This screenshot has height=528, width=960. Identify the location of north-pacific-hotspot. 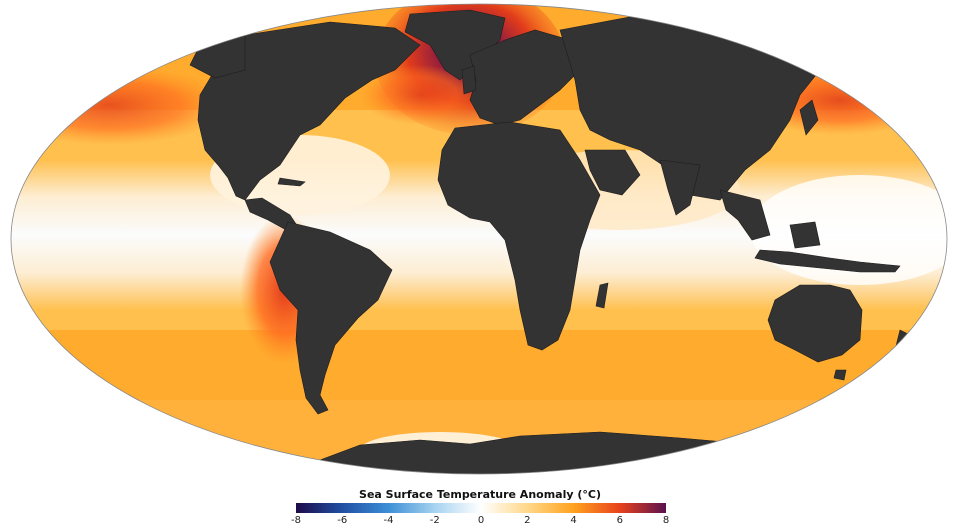
(120, 105).